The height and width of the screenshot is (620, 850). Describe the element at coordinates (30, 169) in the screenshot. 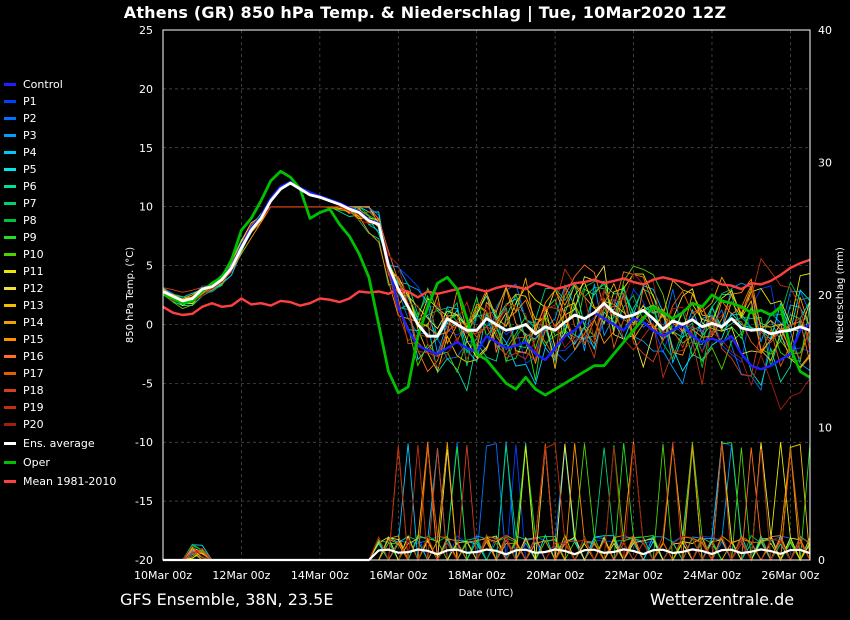

I see `legend-label: P5` at that location.